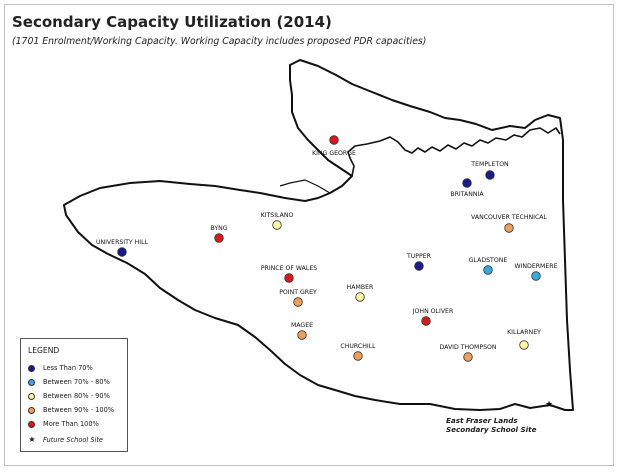 The height and width of the screenshot is (472, 620). Describe the element at coordinates (536, 276) in the screenshot. I see `school-marker-windermere` at that location.